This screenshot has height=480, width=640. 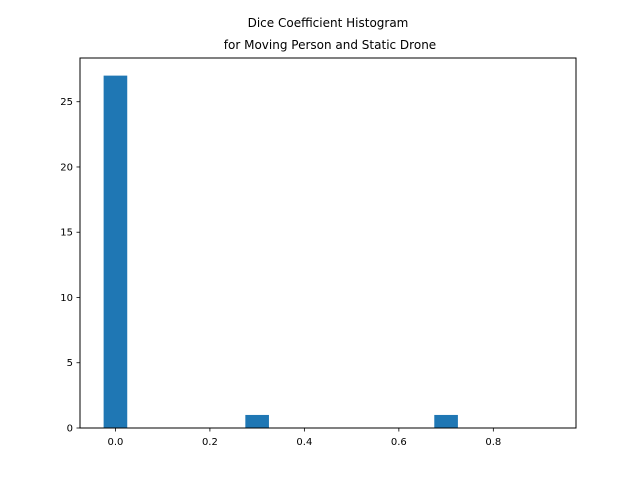 I want to click on x-tick-label: 0.6, so click(x=399, y=442).